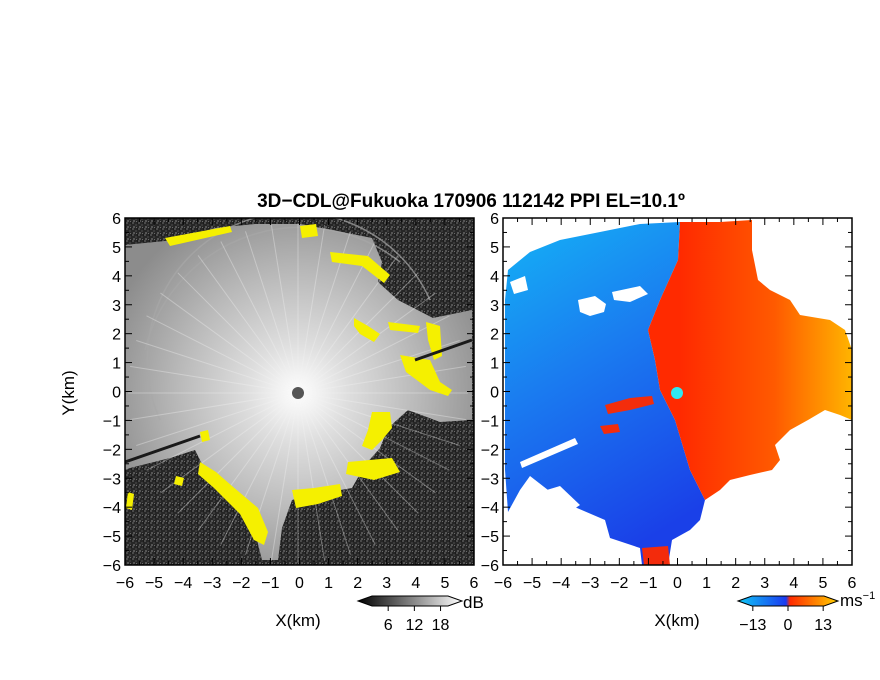 This screenshot has height=680, width=880. Describe the element at coordinates (68, 392) in the screenshot. I see `reflectivity-y-axis-label: Y(km)` at that location.